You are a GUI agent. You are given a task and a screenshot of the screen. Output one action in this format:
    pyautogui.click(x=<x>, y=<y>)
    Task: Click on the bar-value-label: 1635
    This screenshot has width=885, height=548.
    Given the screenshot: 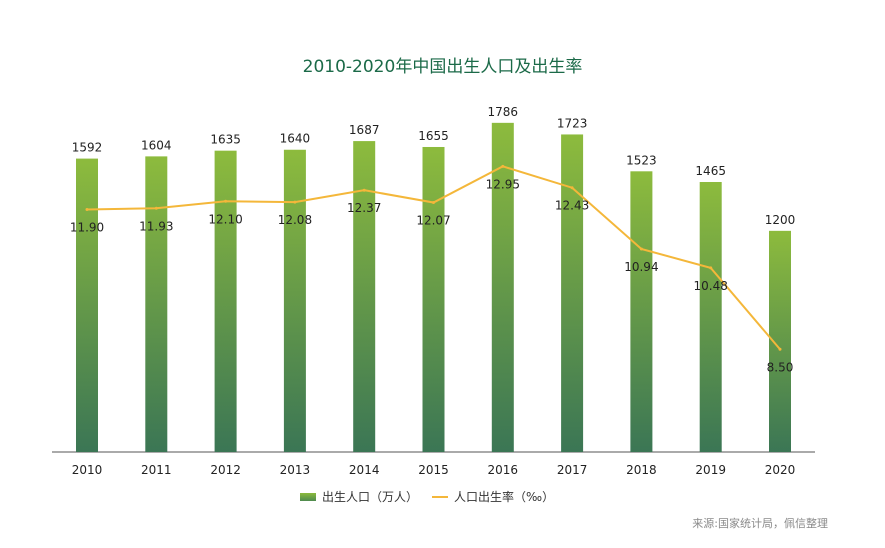 What is the action you would take?
    pyautogui.click(x=225, y=140)
    